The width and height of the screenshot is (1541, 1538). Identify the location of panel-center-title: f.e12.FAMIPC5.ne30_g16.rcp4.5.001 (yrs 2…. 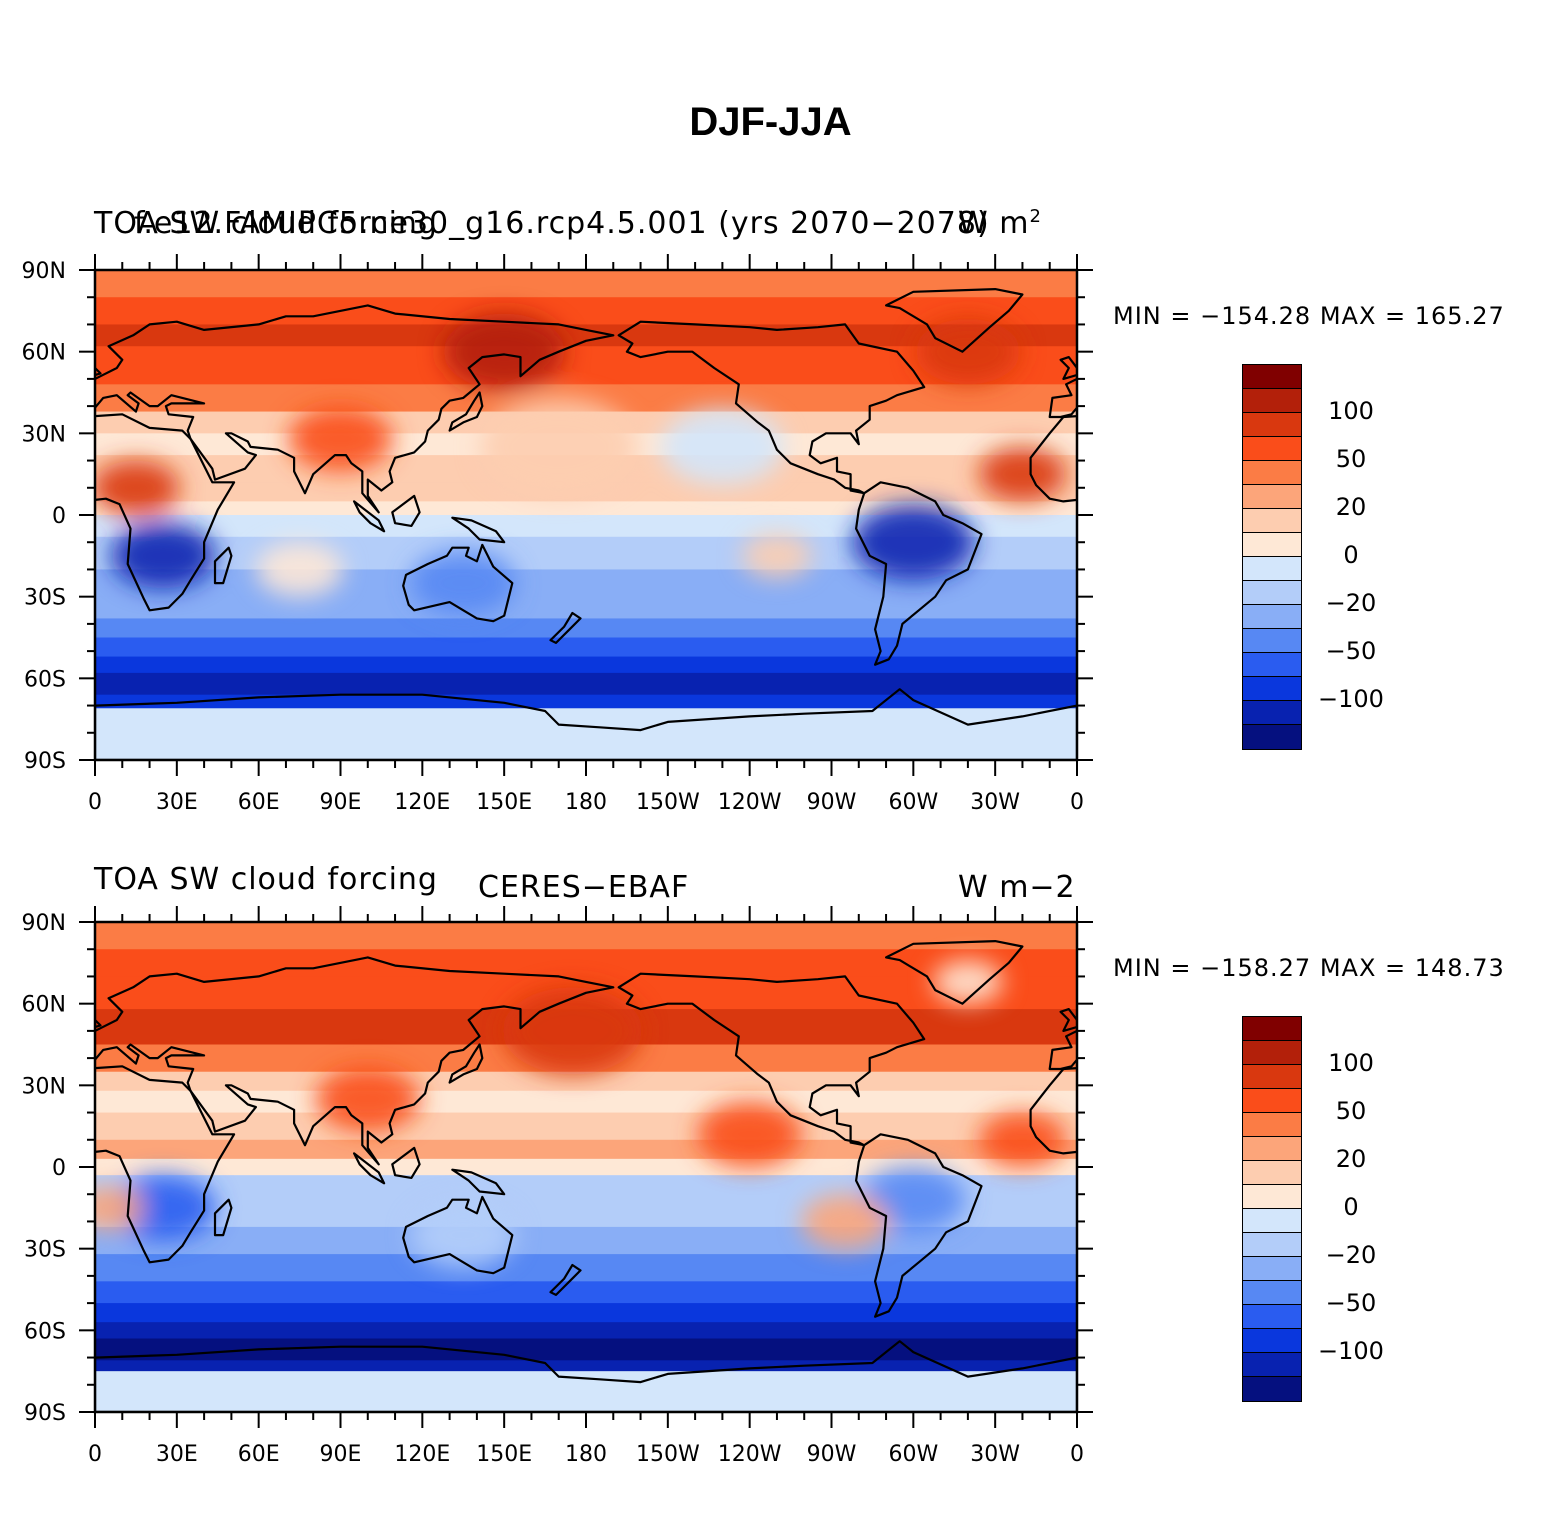
(562, 223).